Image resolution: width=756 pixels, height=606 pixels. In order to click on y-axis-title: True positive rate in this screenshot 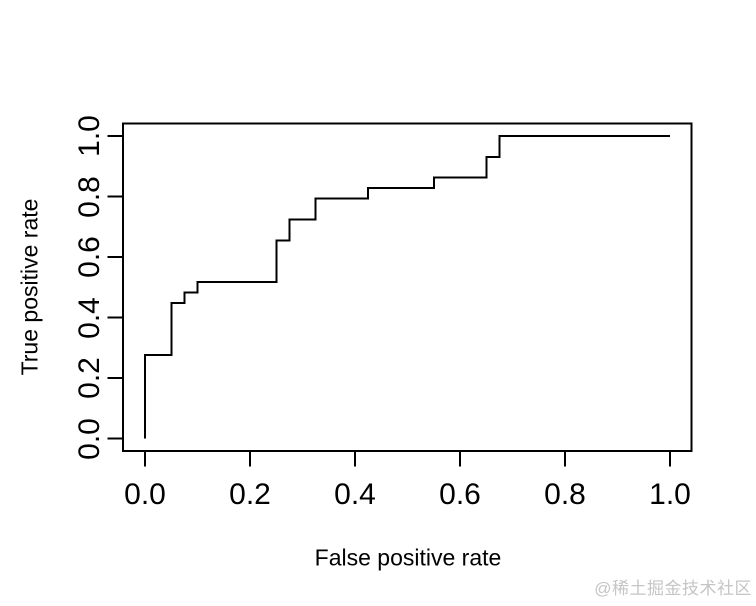, I will do `click(29, 287)`.